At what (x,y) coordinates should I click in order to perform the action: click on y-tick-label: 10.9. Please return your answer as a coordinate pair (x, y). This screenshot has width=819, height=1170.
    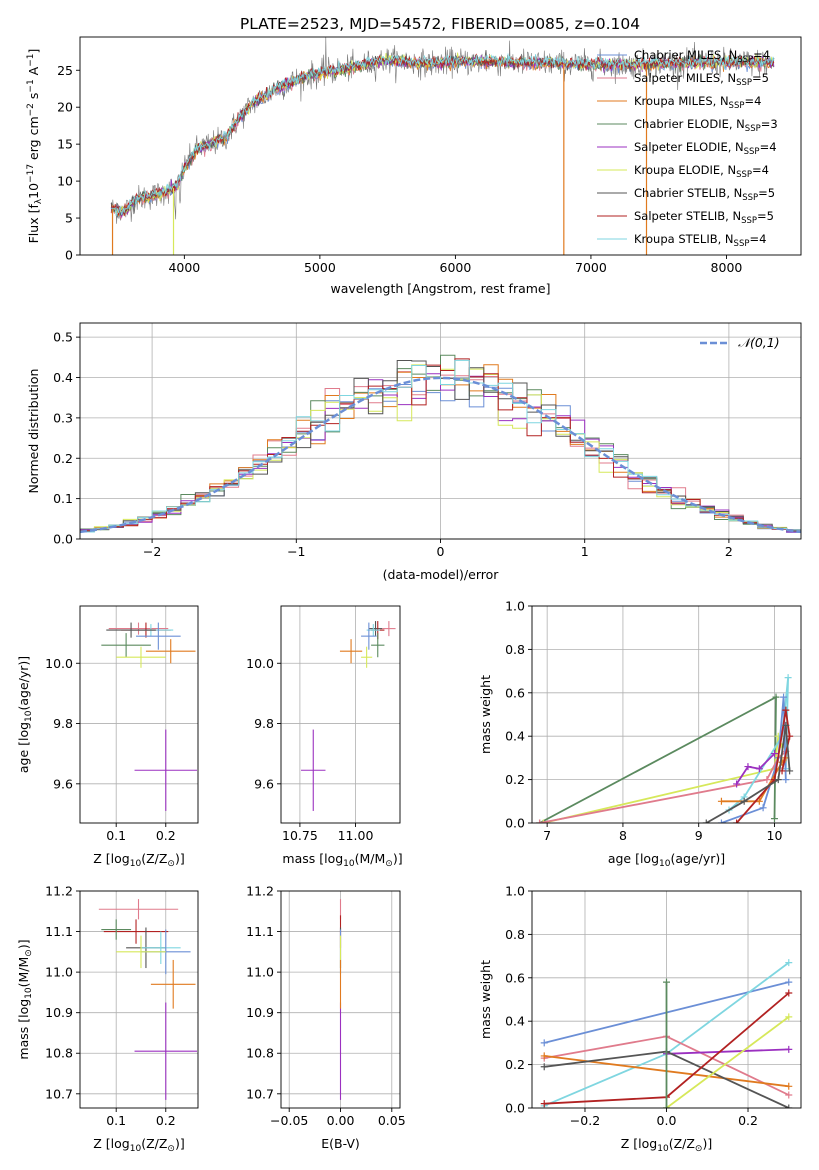
    Looking at the image, I should click on (59, 1012).